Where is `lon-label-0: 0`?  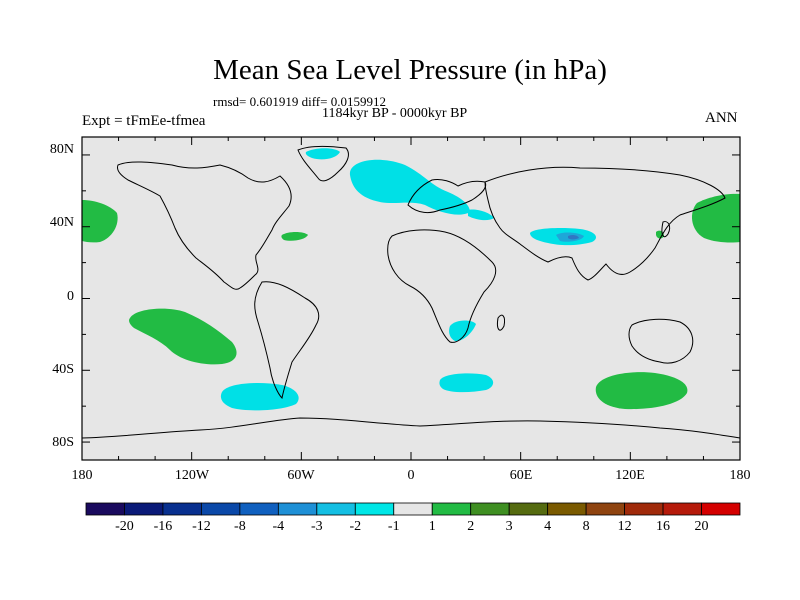 lon-label-0: 0 is located at coordinates (411, 475).